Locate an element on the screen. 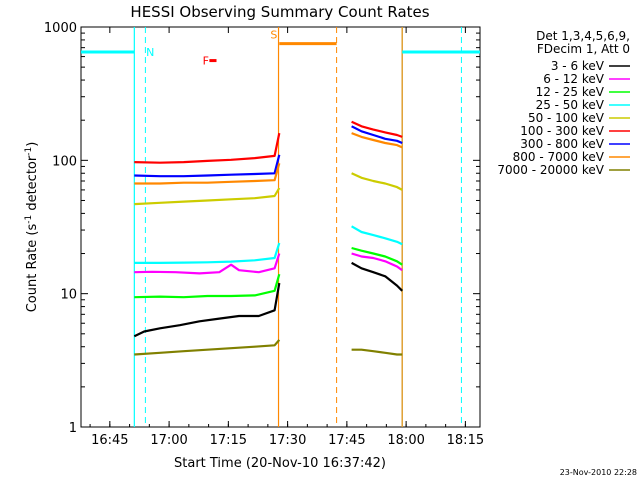 Image resolution: width=640 pixels, height=480 pixels. series-line-1-seg1 is located at coordinates (207, 264).